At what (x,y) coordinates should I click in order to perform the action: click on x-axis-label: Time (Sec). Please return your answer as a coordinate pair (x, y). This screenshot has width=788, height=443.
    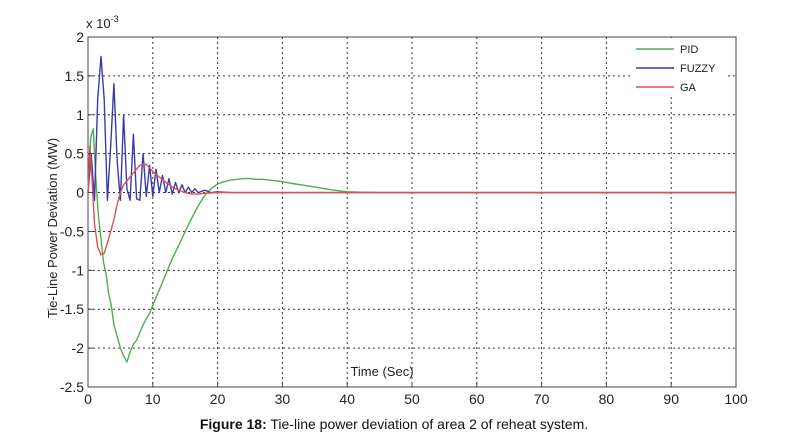
    Looking at the image, I should click on (381, 371).